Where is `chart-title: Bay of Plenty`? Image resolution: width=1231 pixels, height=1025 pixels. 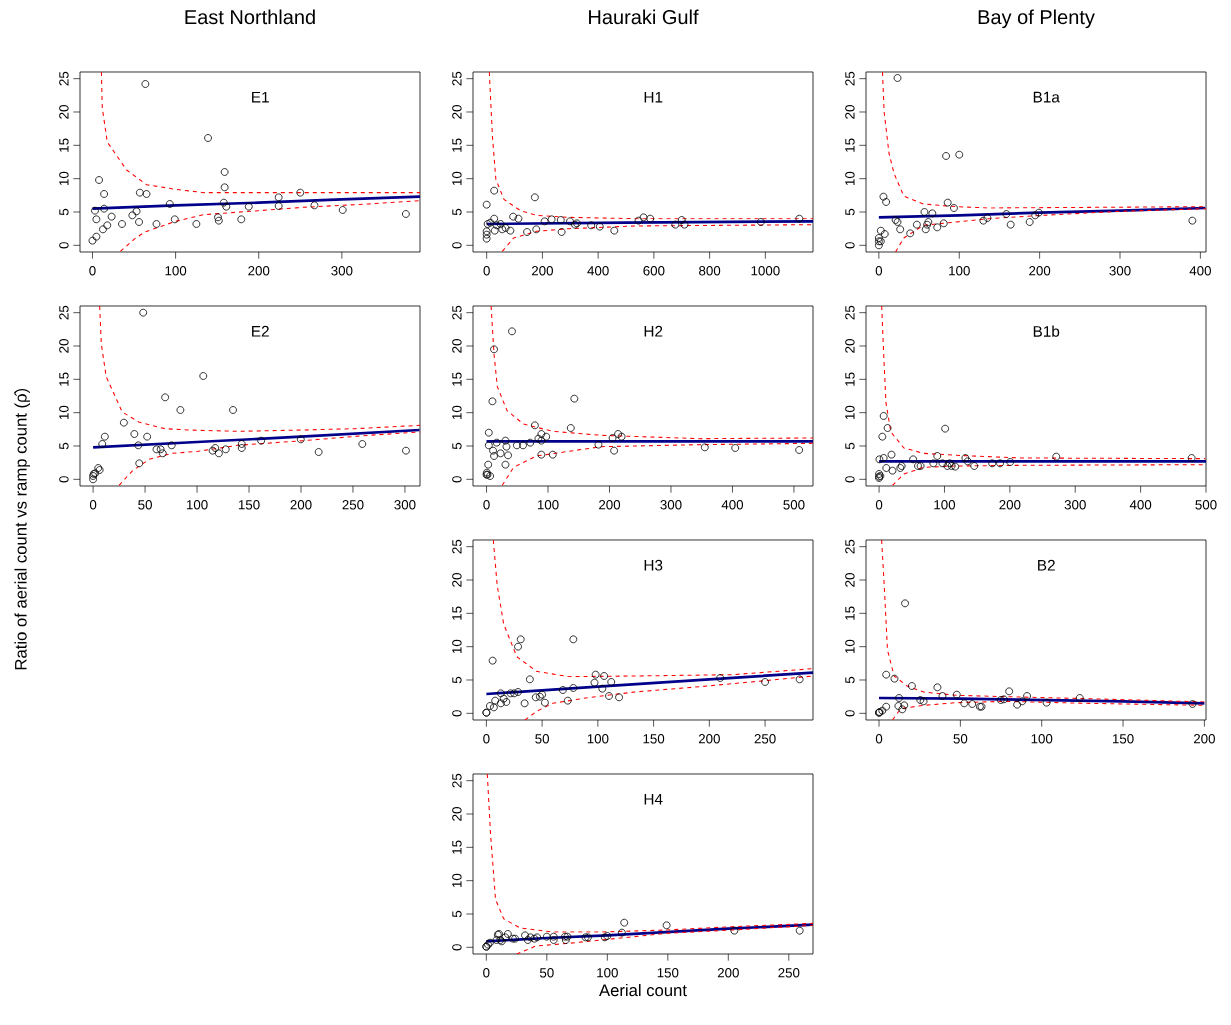
chart-title: Bay of Plenty is located at coordinates (1036, 19).